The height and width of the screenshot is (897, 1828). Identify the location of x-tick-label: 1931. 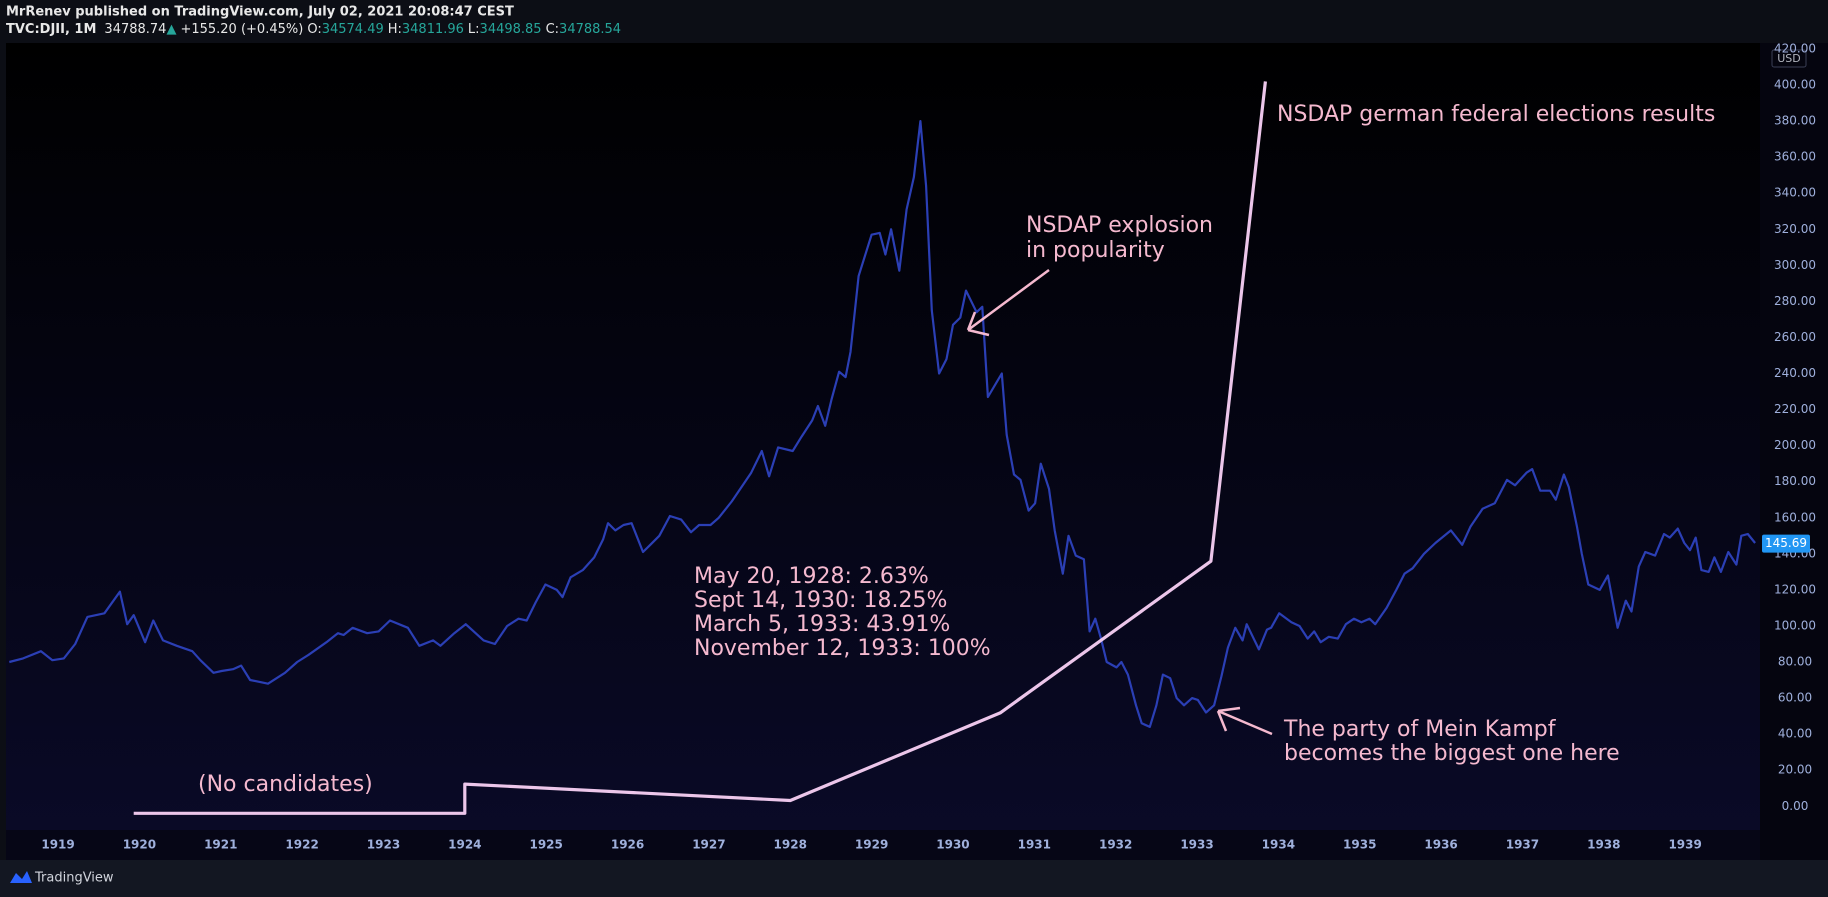
(1034, 845).